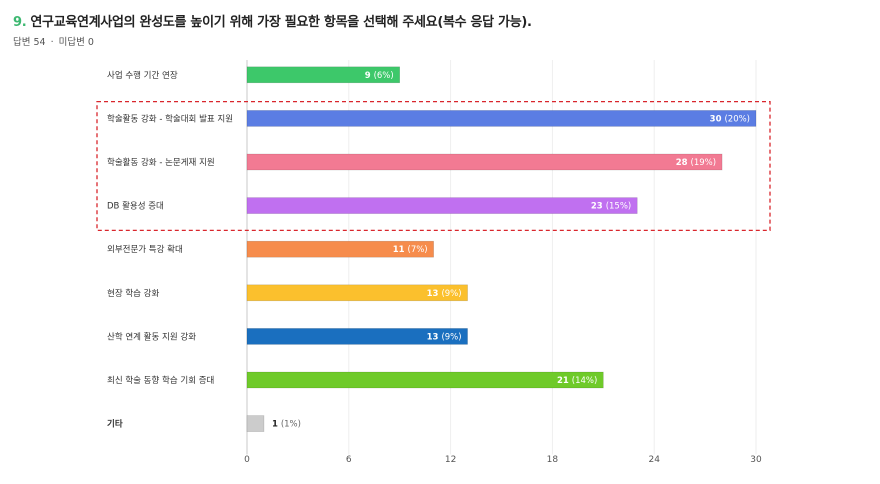 The image size is (880, 484). What do you see at coordinates (756, 460) in the screenshot?
I see `x-tick-label: 30` at bounding box center [756, 460].